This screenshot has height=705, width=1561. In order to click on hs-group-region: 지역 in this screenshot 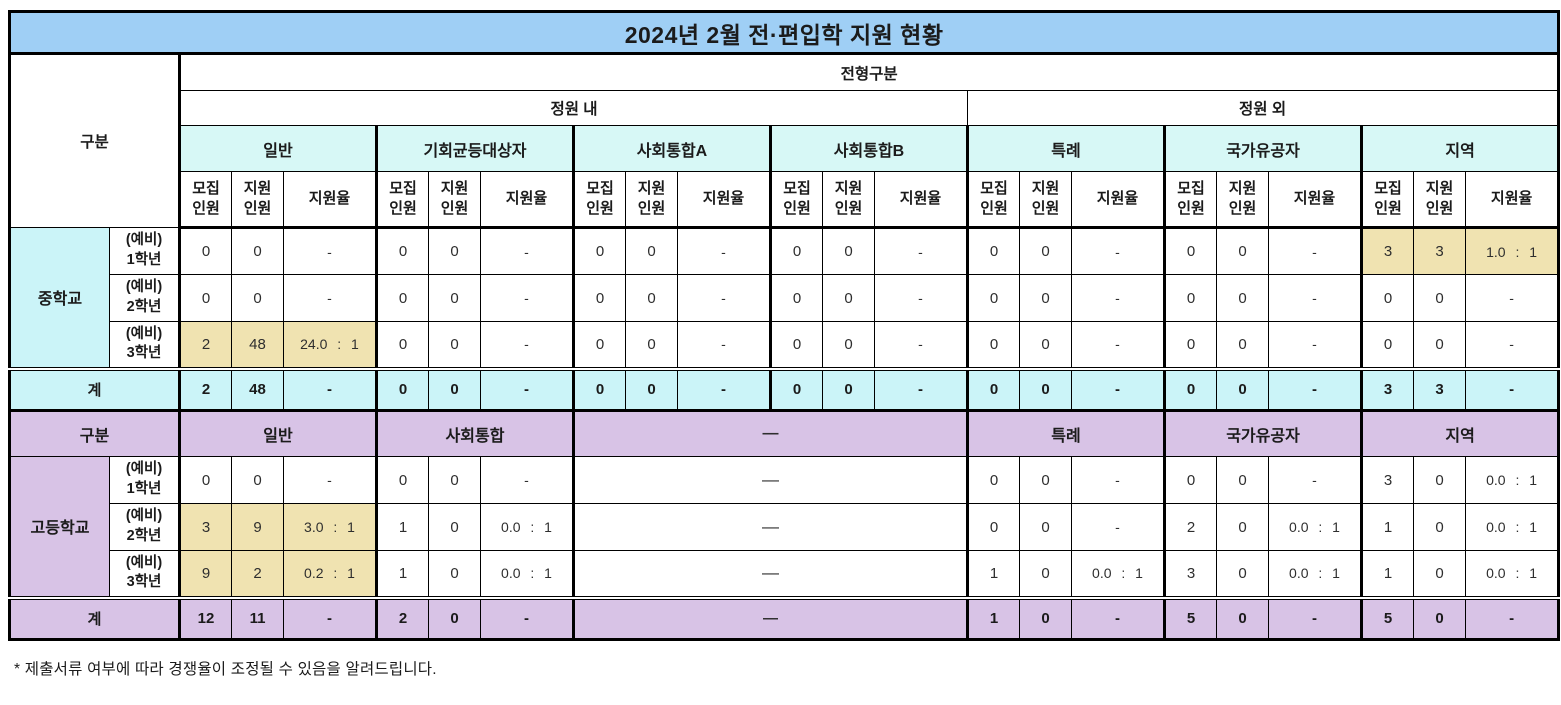, I will do `click(1459, 433)`.